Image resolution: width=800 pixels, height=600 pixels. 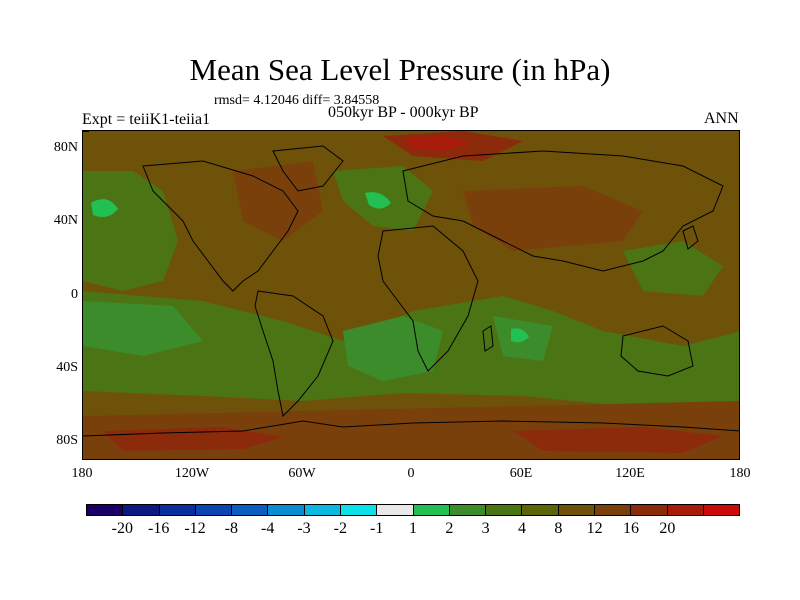 What do you see at coordinates (400, 69) in the screenshot?
I see `chart-title: Mean Sea Level Pressure (in hPa)` at bounding box center [400, 69].